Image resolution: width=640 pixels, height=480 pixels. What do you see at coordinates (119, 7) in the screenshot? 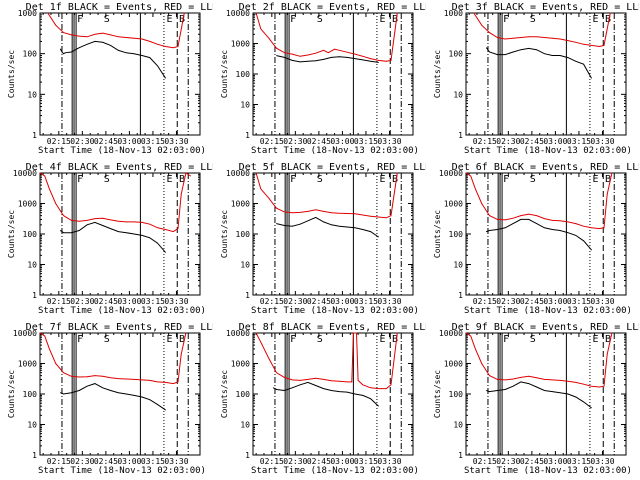
I see `chart-title: Det 1f BLACK = Events, RED = LLD` at bounding box center [119, 7].